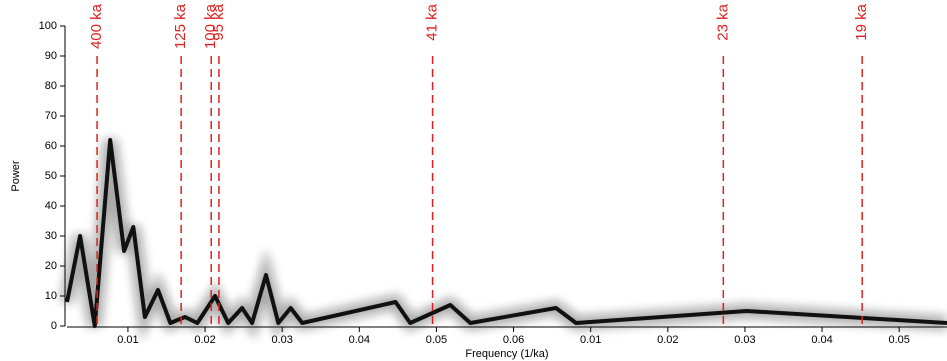 This screenshot has width=947, height=361. I want to click on period-label: 19 ka, so click(861, 21).